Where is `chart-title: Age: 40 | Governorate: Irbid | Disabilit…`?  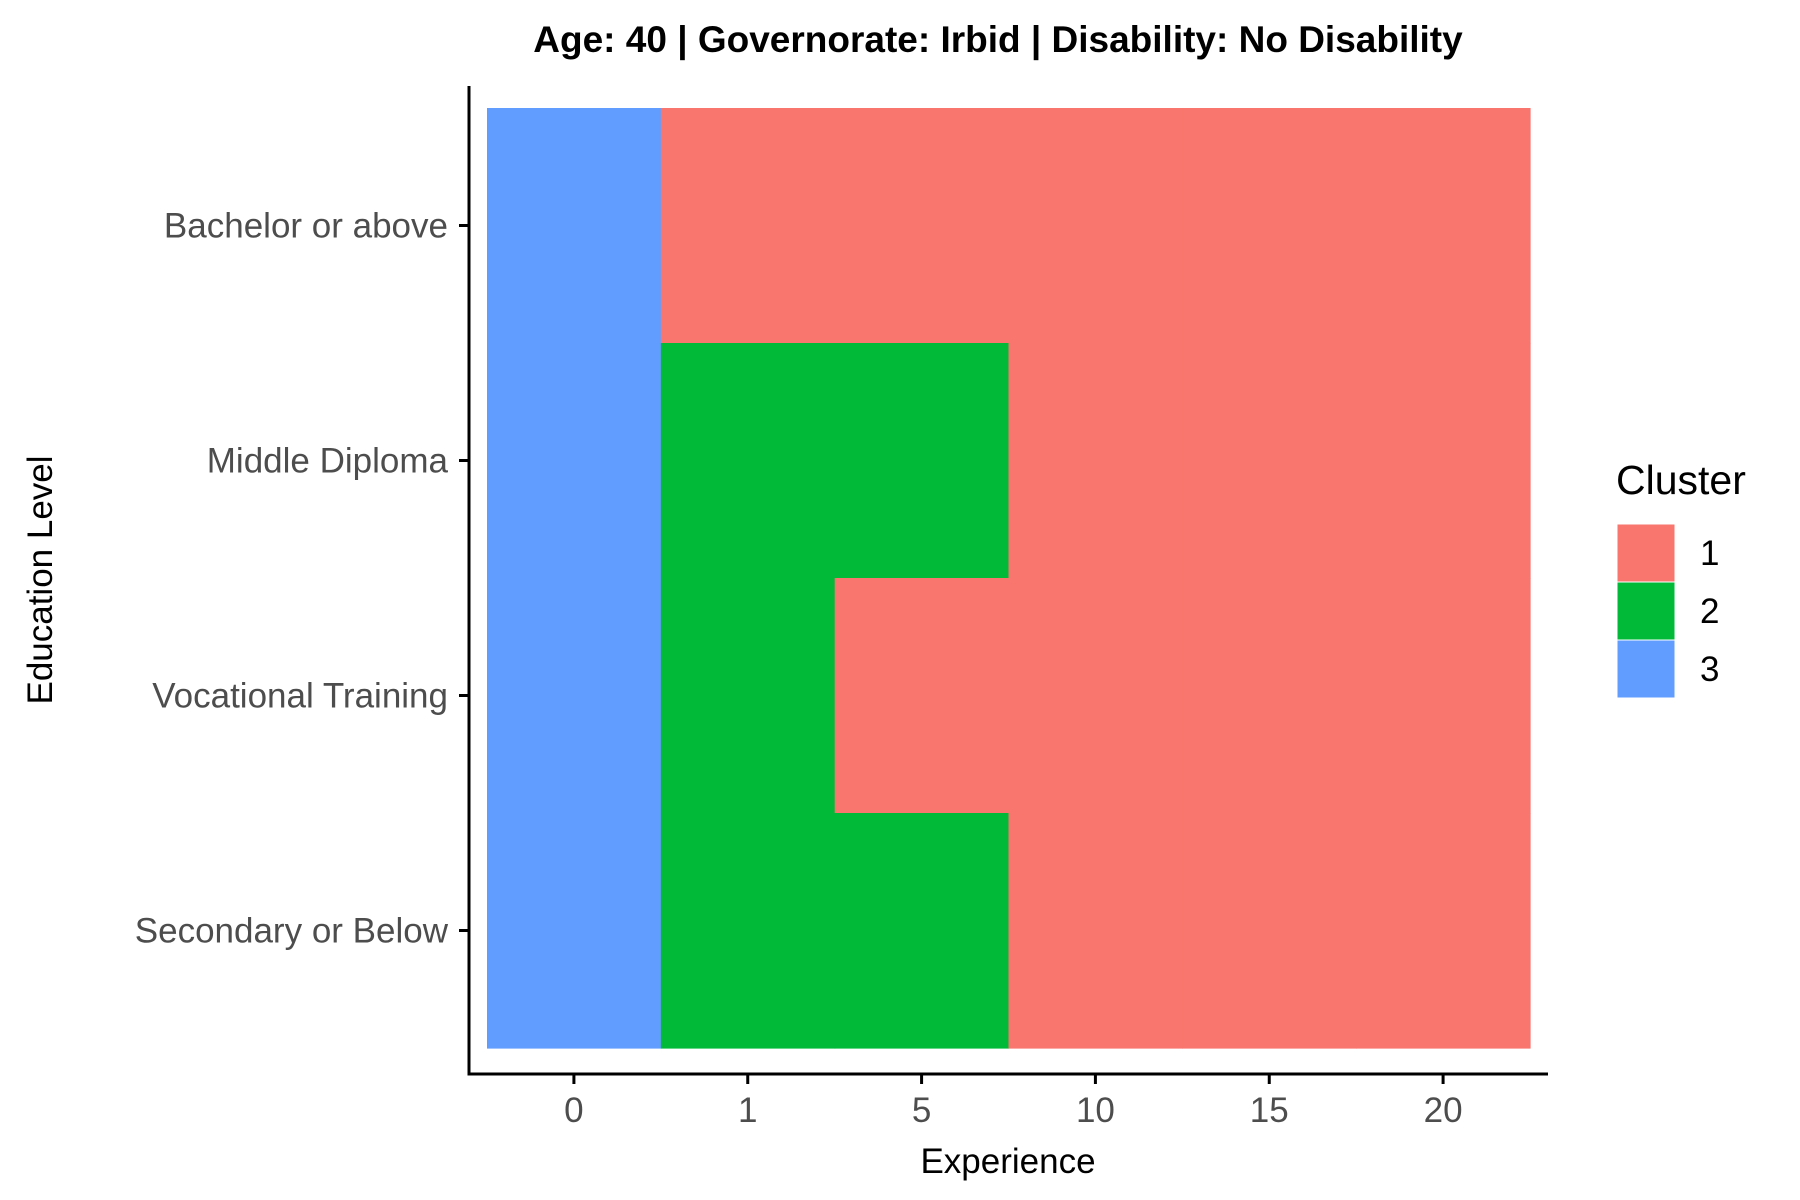 chart-title: Age: 40 | Governorate: Irbid | Disabilit… is located at coordinates (998, 40).